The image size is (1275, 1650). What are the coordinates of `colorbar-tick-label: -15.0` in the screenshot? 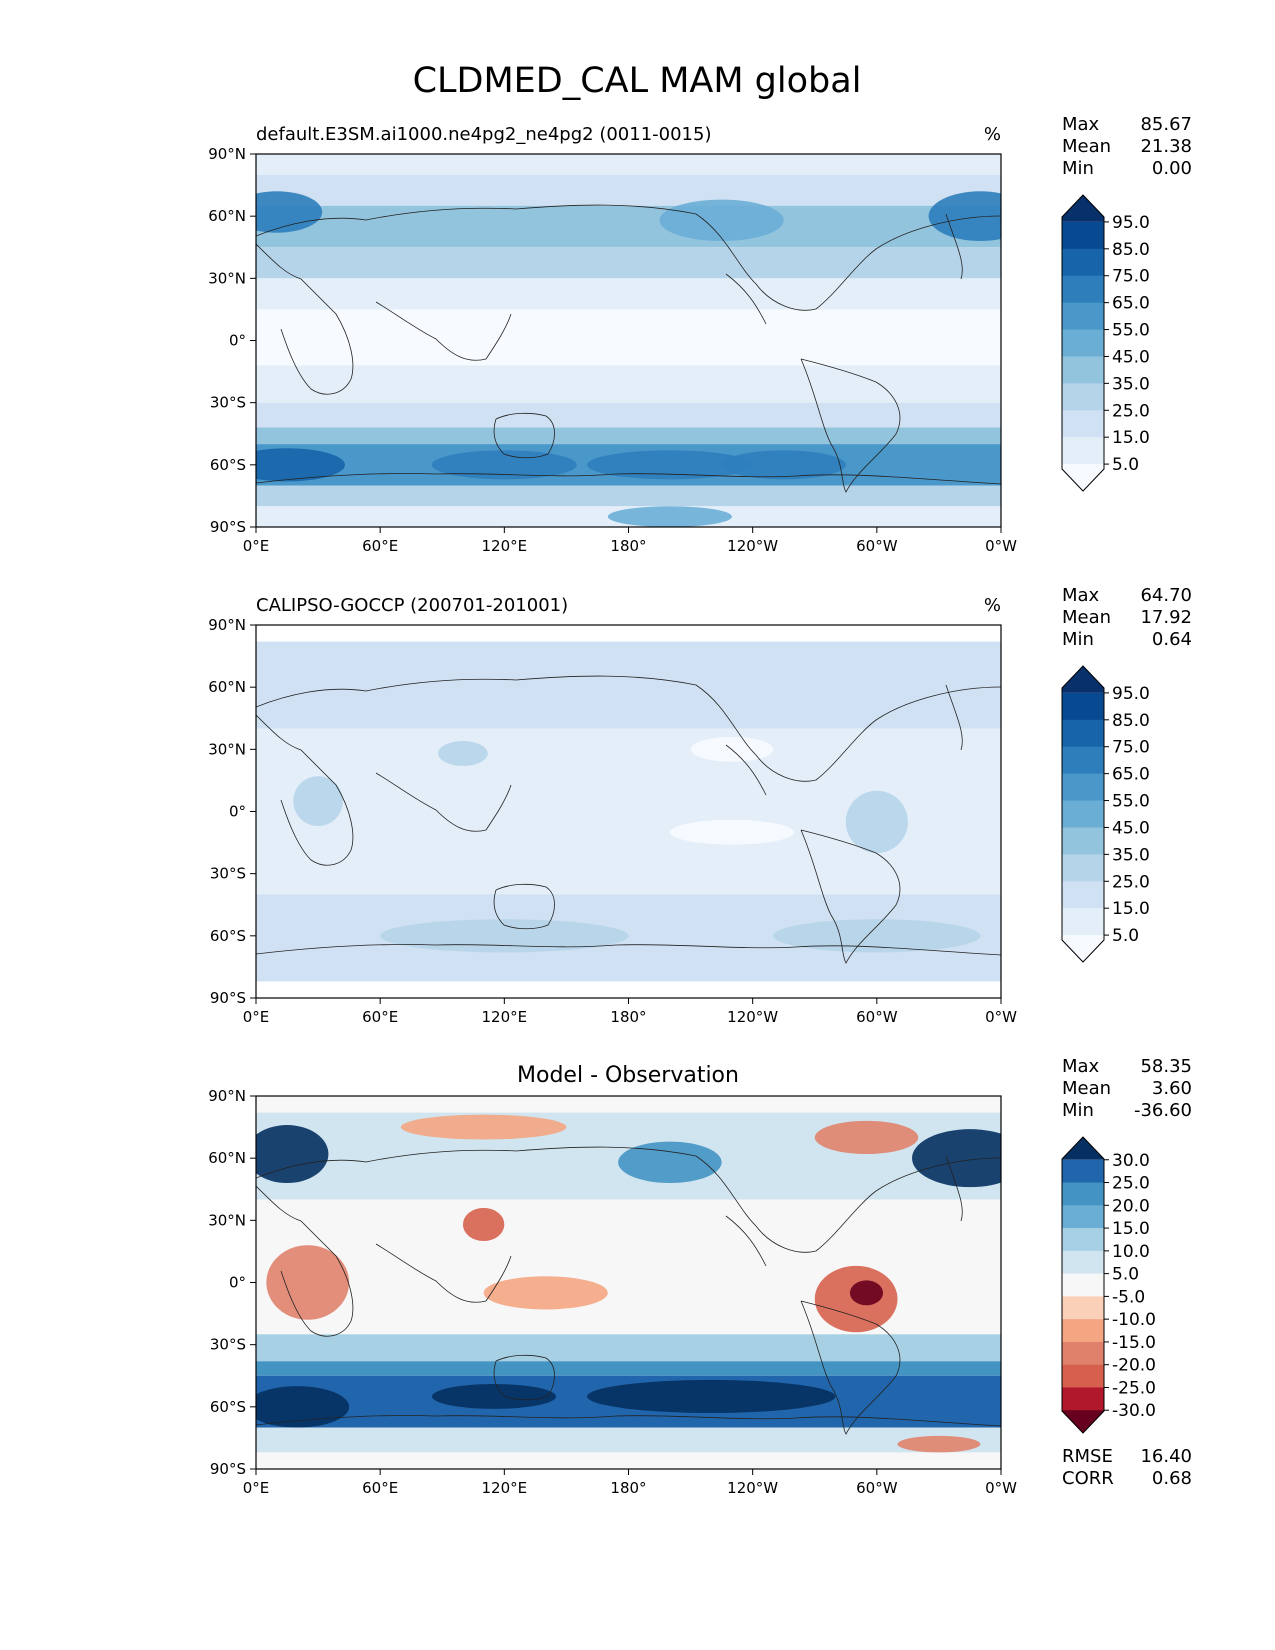 It's located at (1134, 1343).